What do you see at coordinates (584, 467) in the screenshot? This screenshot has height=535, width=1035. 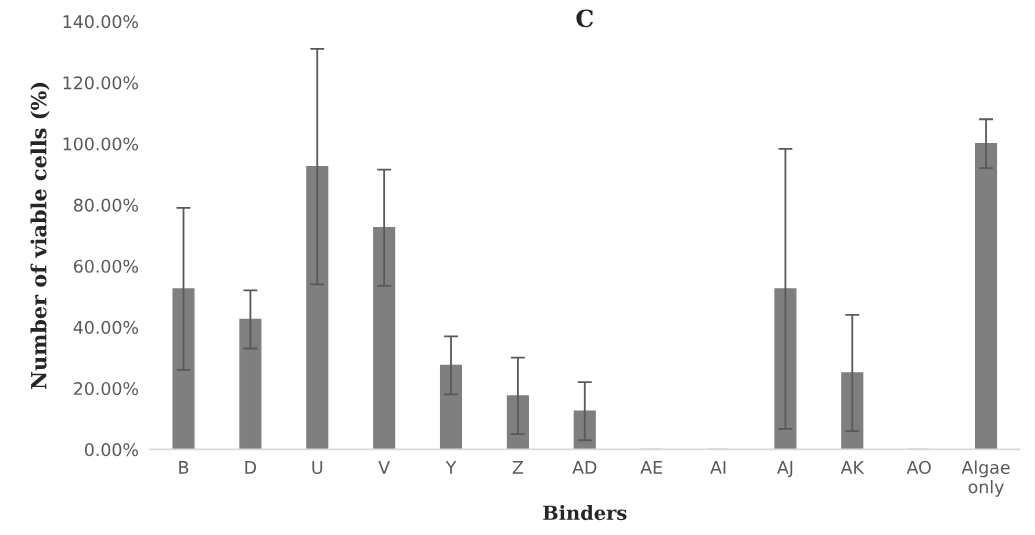 I see `x-tick-label: AD` at bounding box center [584, 467].